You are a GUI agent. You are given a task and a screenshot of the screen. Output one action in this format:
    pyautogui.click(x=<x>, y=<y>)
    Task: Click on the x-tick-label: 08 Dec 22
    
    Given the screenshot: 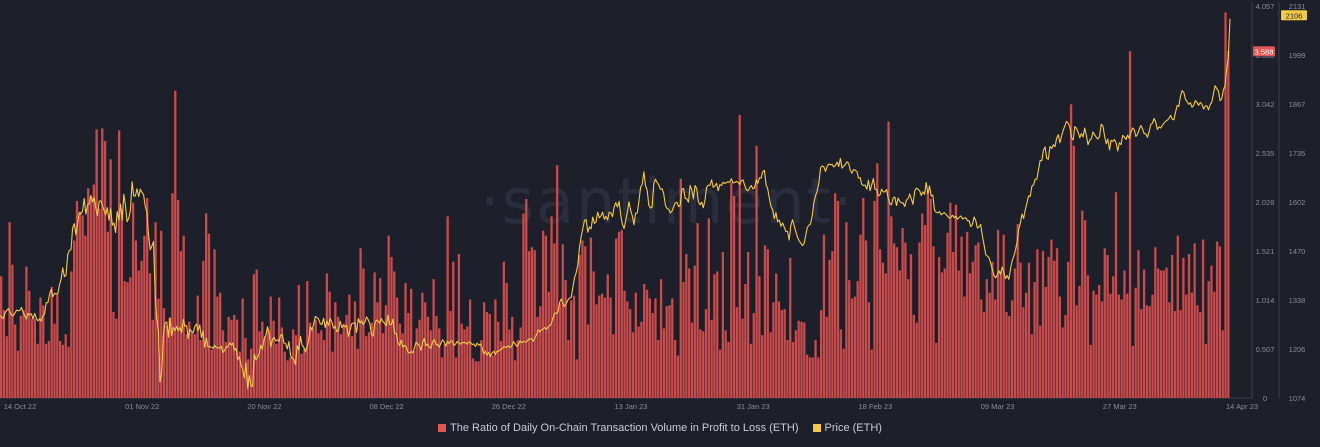 What is the action you would take?
    pyautogui.click(x=386, y=406)
    